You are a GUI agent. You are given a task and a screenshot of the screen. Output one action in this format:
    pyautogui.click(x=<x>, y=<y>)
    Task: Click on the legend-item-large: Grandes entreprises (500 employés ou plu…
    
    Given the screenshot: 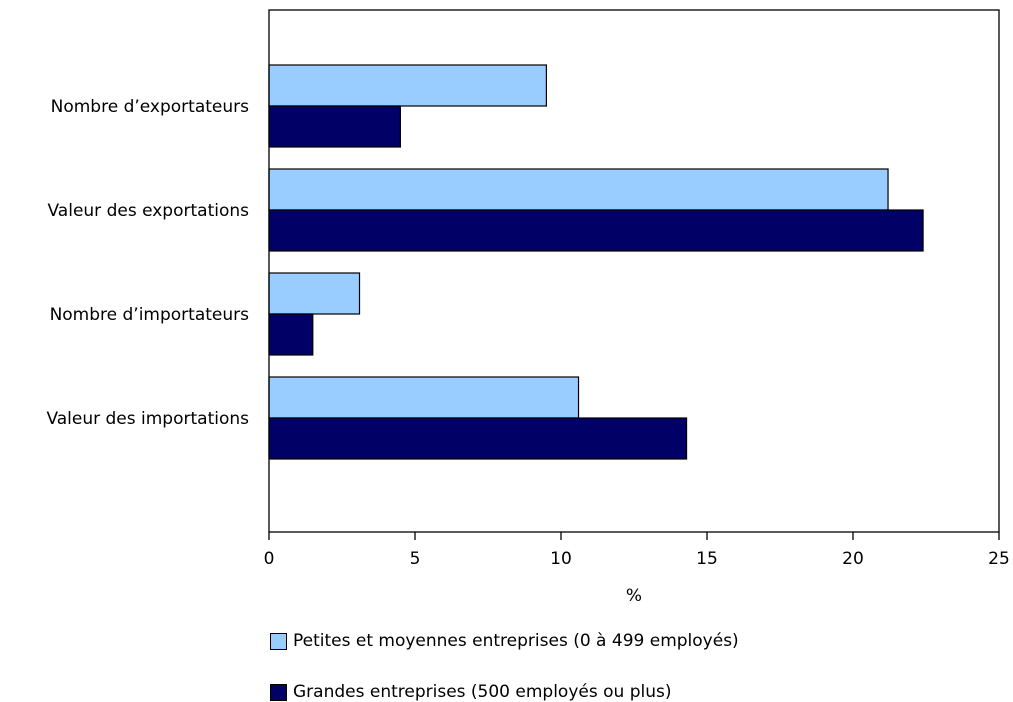 What is the action you would take?
    pyautogui.click(x=470, y=692)
    